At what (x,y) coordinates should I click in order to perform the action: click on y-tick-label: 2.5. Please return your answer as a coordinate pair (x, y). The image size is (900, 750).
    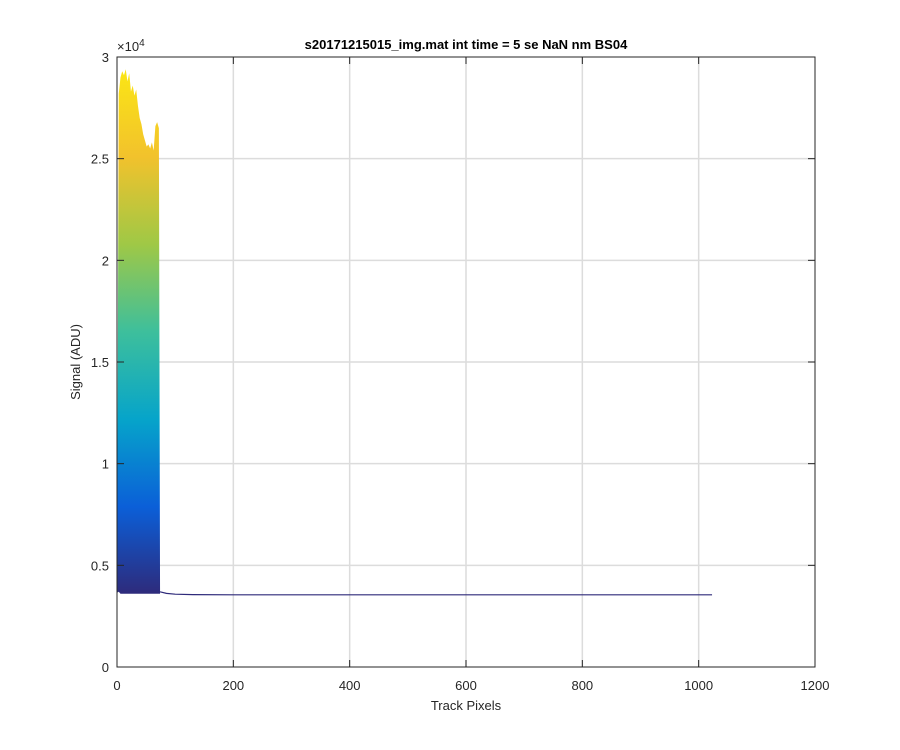
    Looking at the image, I should click on (100, 159).